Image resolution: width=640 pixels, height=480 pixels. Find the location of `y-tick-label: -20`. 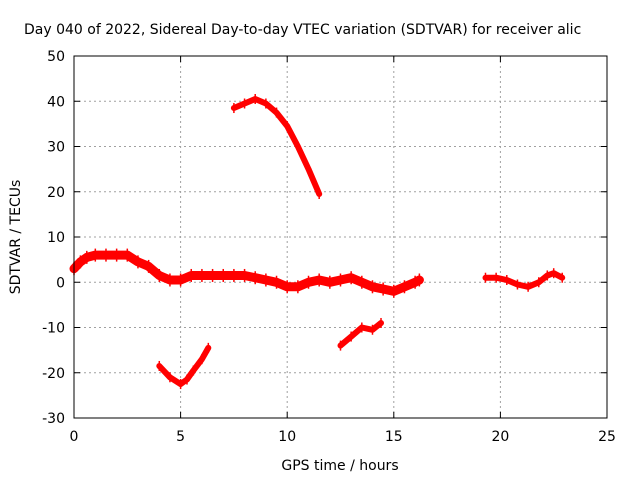

y-tick-label: -20 is located at coordinates (53, 374).